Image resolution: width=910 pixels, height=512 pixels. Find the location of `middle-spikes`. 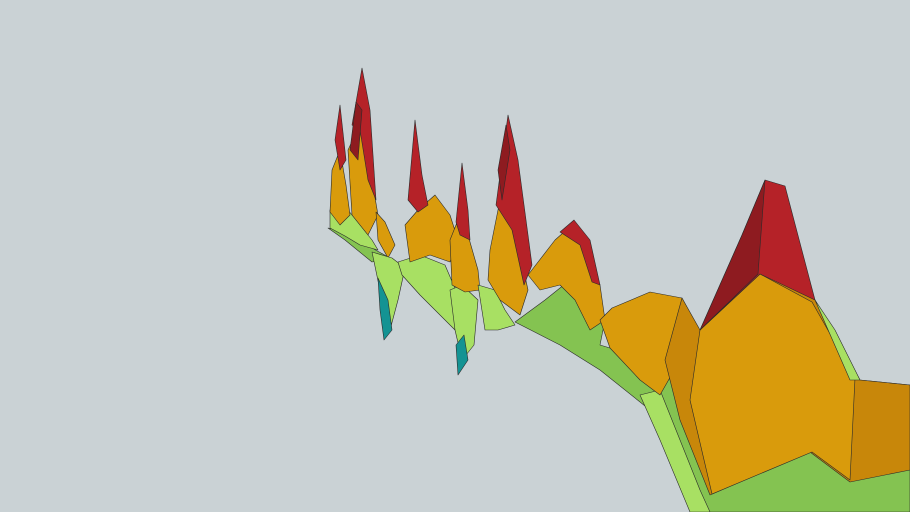

middle-spikes is located at coordinates (465, 245).